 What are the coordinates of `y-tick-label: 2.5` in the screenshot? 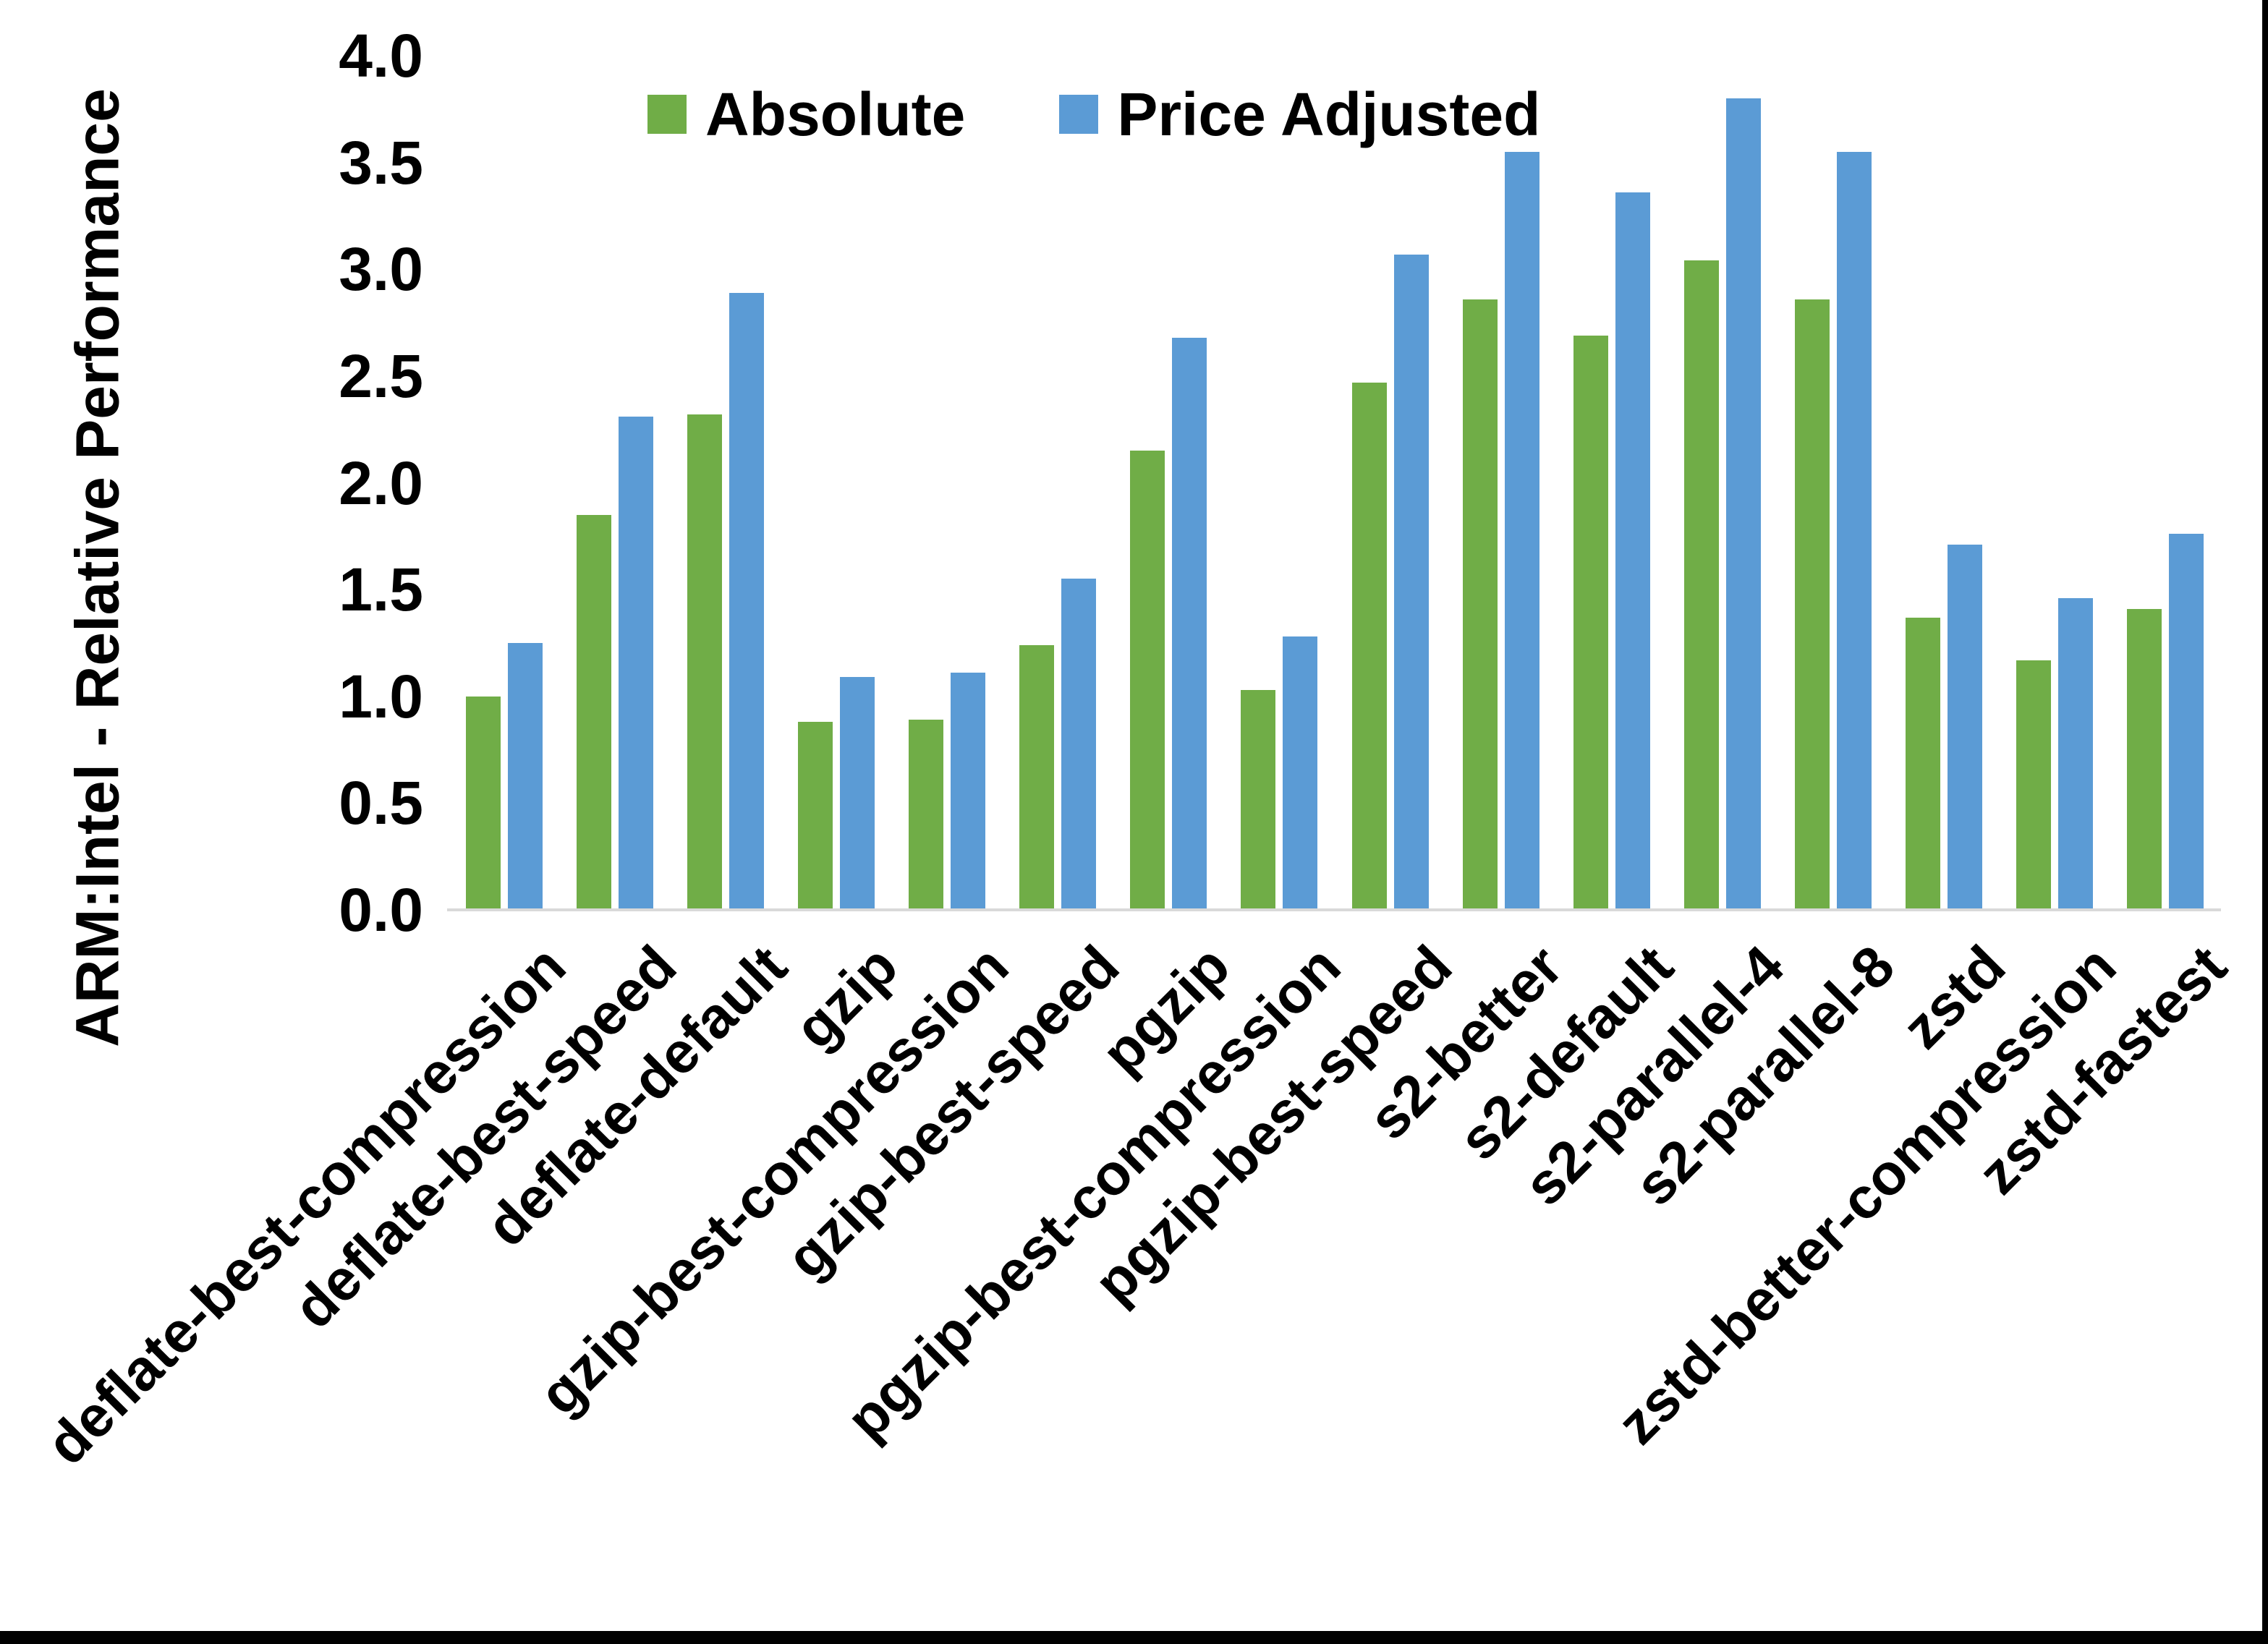 It's located at (381, 375).